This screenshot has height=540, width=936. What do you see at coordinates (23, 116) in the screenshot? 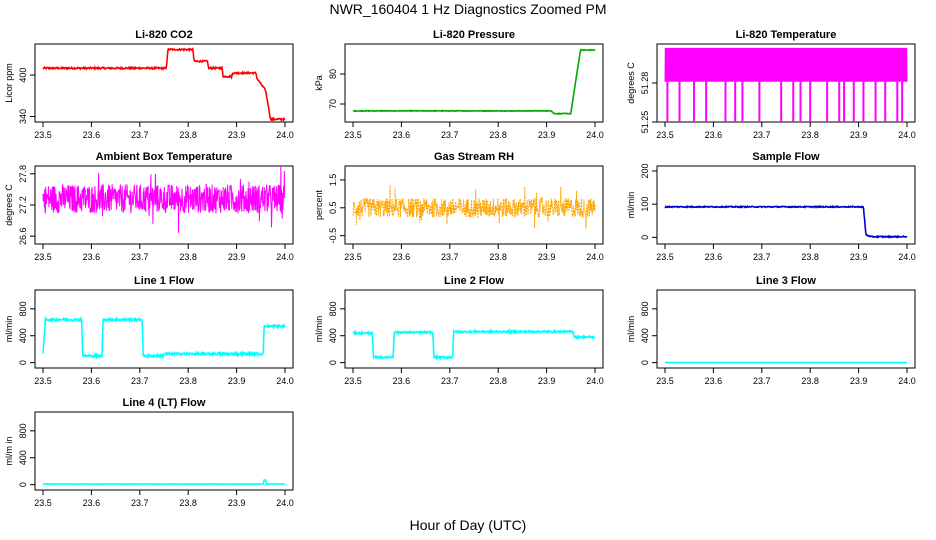
I see `y-tick-label: 340` at bounding box center [23, 116].